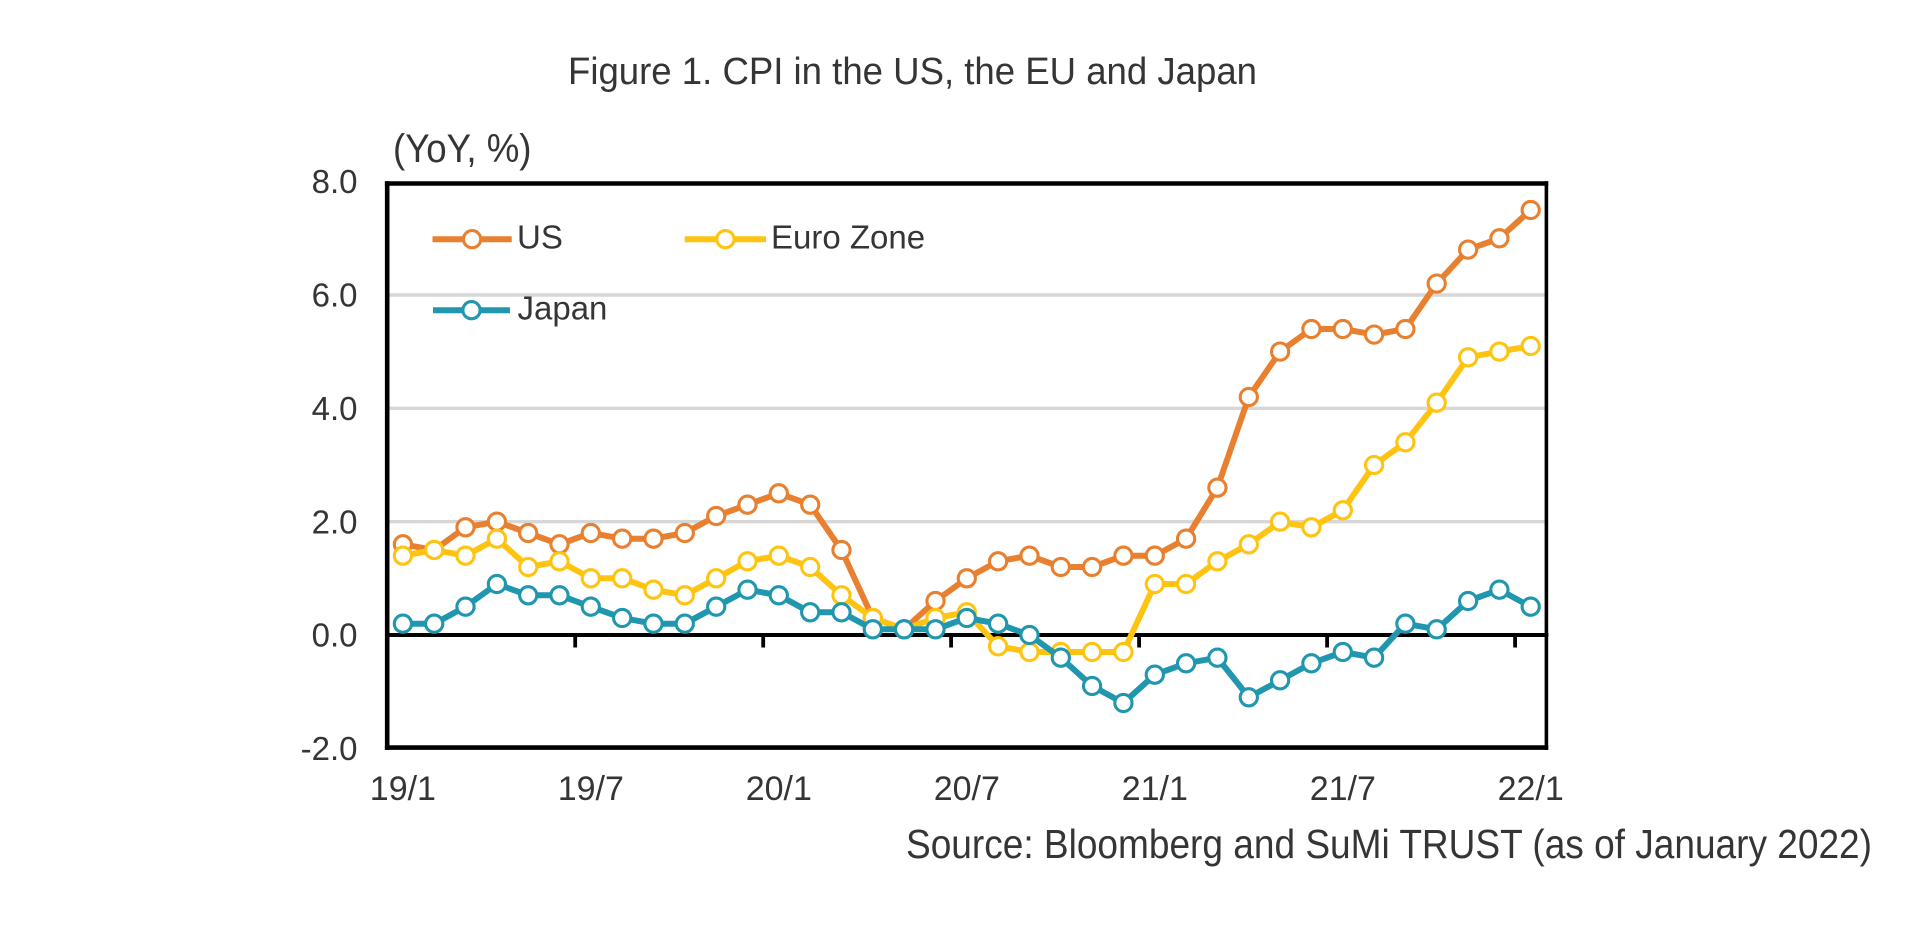  I want to click on svg-text: 8.0, so click(335, 181).